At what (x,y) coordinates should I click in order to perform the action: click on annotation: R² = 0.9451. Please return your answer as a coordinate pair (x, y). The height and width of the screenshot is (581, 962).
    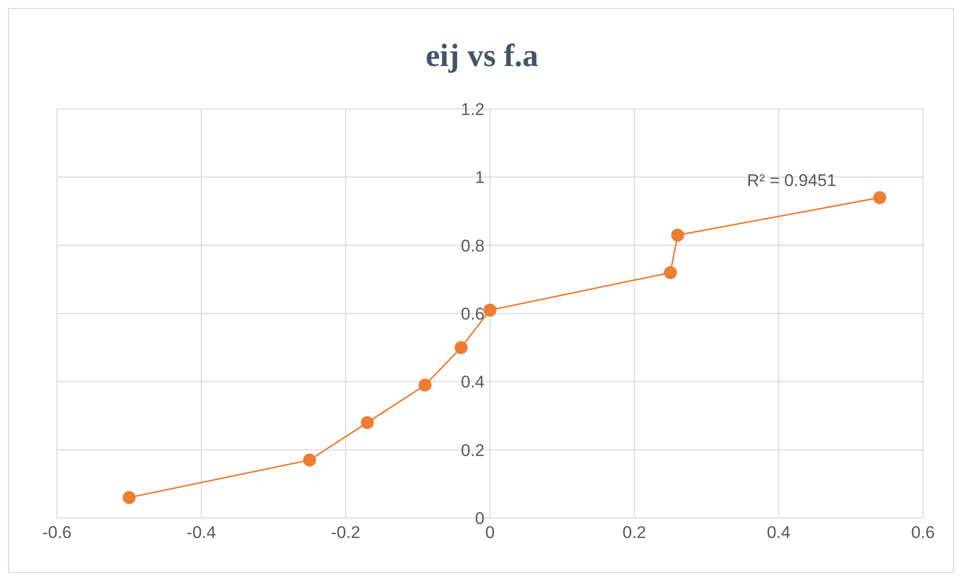
    Looking at the image, I should click on (791, 181).